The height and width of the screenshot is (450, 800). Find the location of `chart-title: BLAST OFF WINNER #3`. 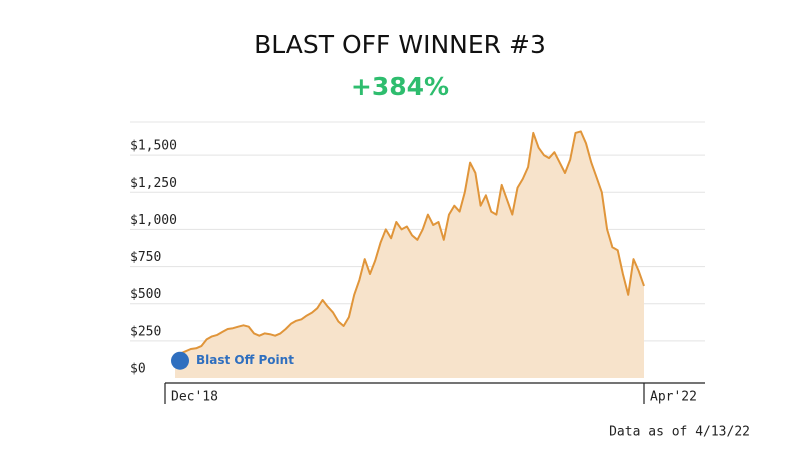

chart-title: BLAST OFF WINNER #3 is located at coordinates (400, 44).